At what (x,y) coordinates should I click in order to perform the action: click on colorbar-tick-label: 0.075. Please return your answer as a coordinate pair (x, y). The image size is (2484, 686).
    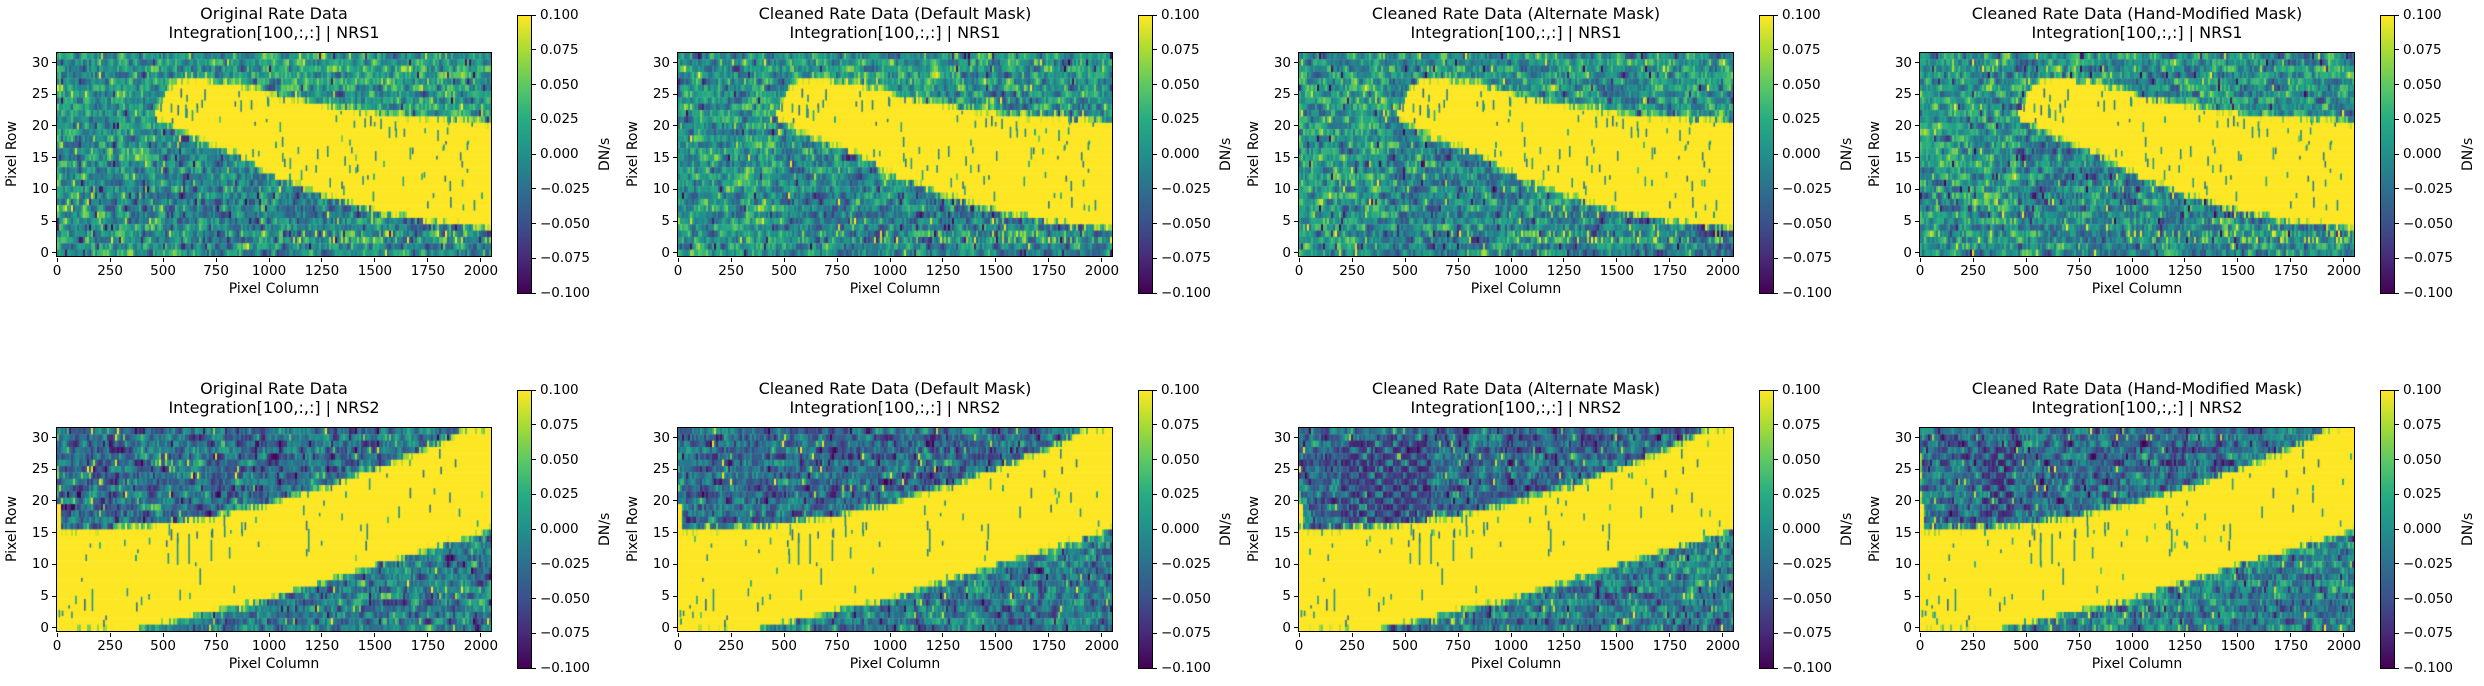
    Looking at the image, I should click on (1801, 49).